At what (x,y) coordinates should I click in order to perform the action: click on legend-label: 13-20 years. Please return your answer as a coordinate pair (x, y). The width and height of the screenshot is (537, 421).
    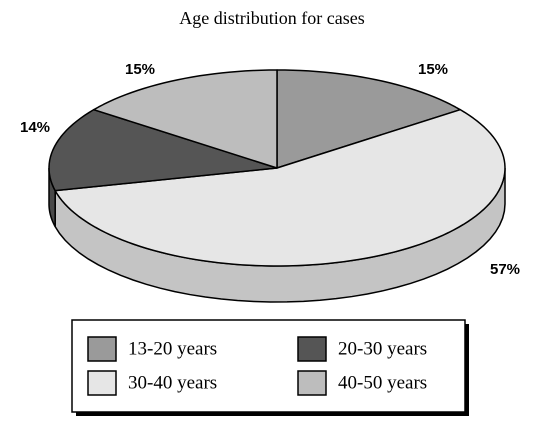
    Looking at the image, I should click on (172, 348).